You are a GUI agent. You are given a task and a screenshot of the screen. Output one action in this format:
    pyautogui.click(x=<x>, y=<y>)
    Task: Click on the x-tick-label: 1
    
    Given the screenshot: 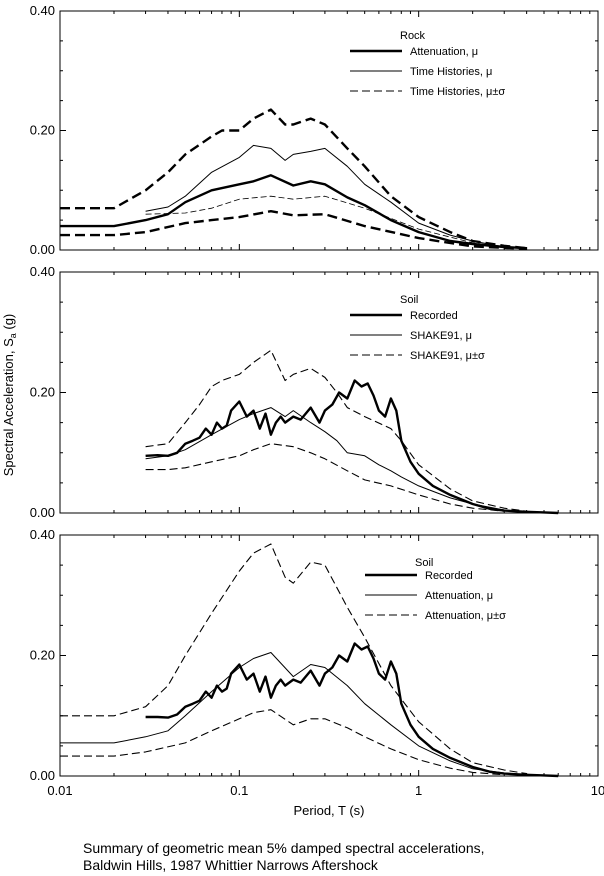 What is the action you would take?
    pyautogui.click(x=418, y=790)
    